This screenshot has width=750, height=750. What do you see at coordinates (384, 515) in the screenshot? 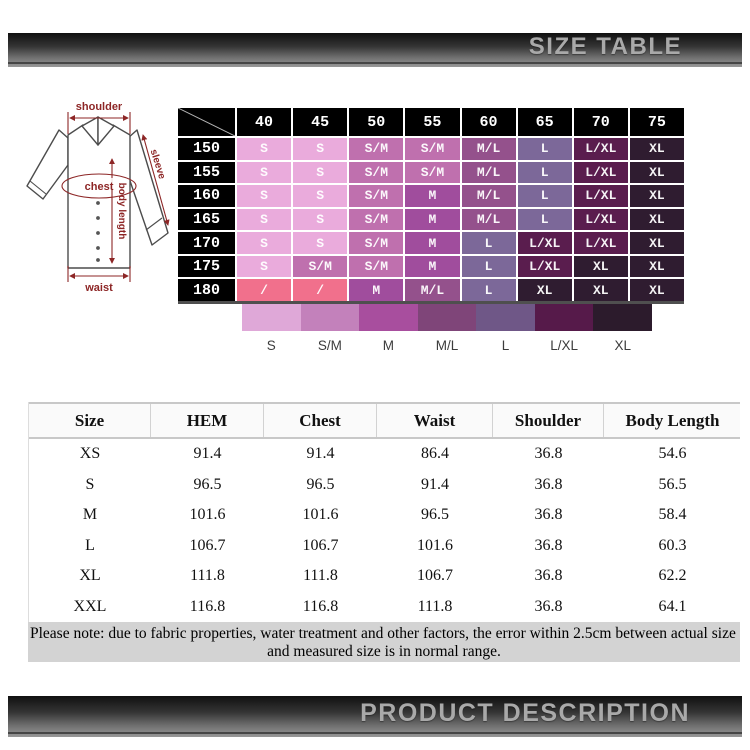
I see `table-row: M 101.6 101.6 96.5 36.8 58.4` at bounding box center [384, 515].